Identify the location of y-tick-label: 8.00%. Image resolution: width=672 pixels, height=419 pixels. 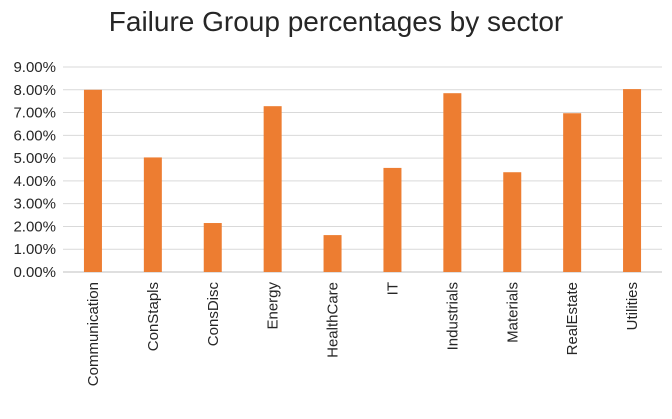
(34, 90).